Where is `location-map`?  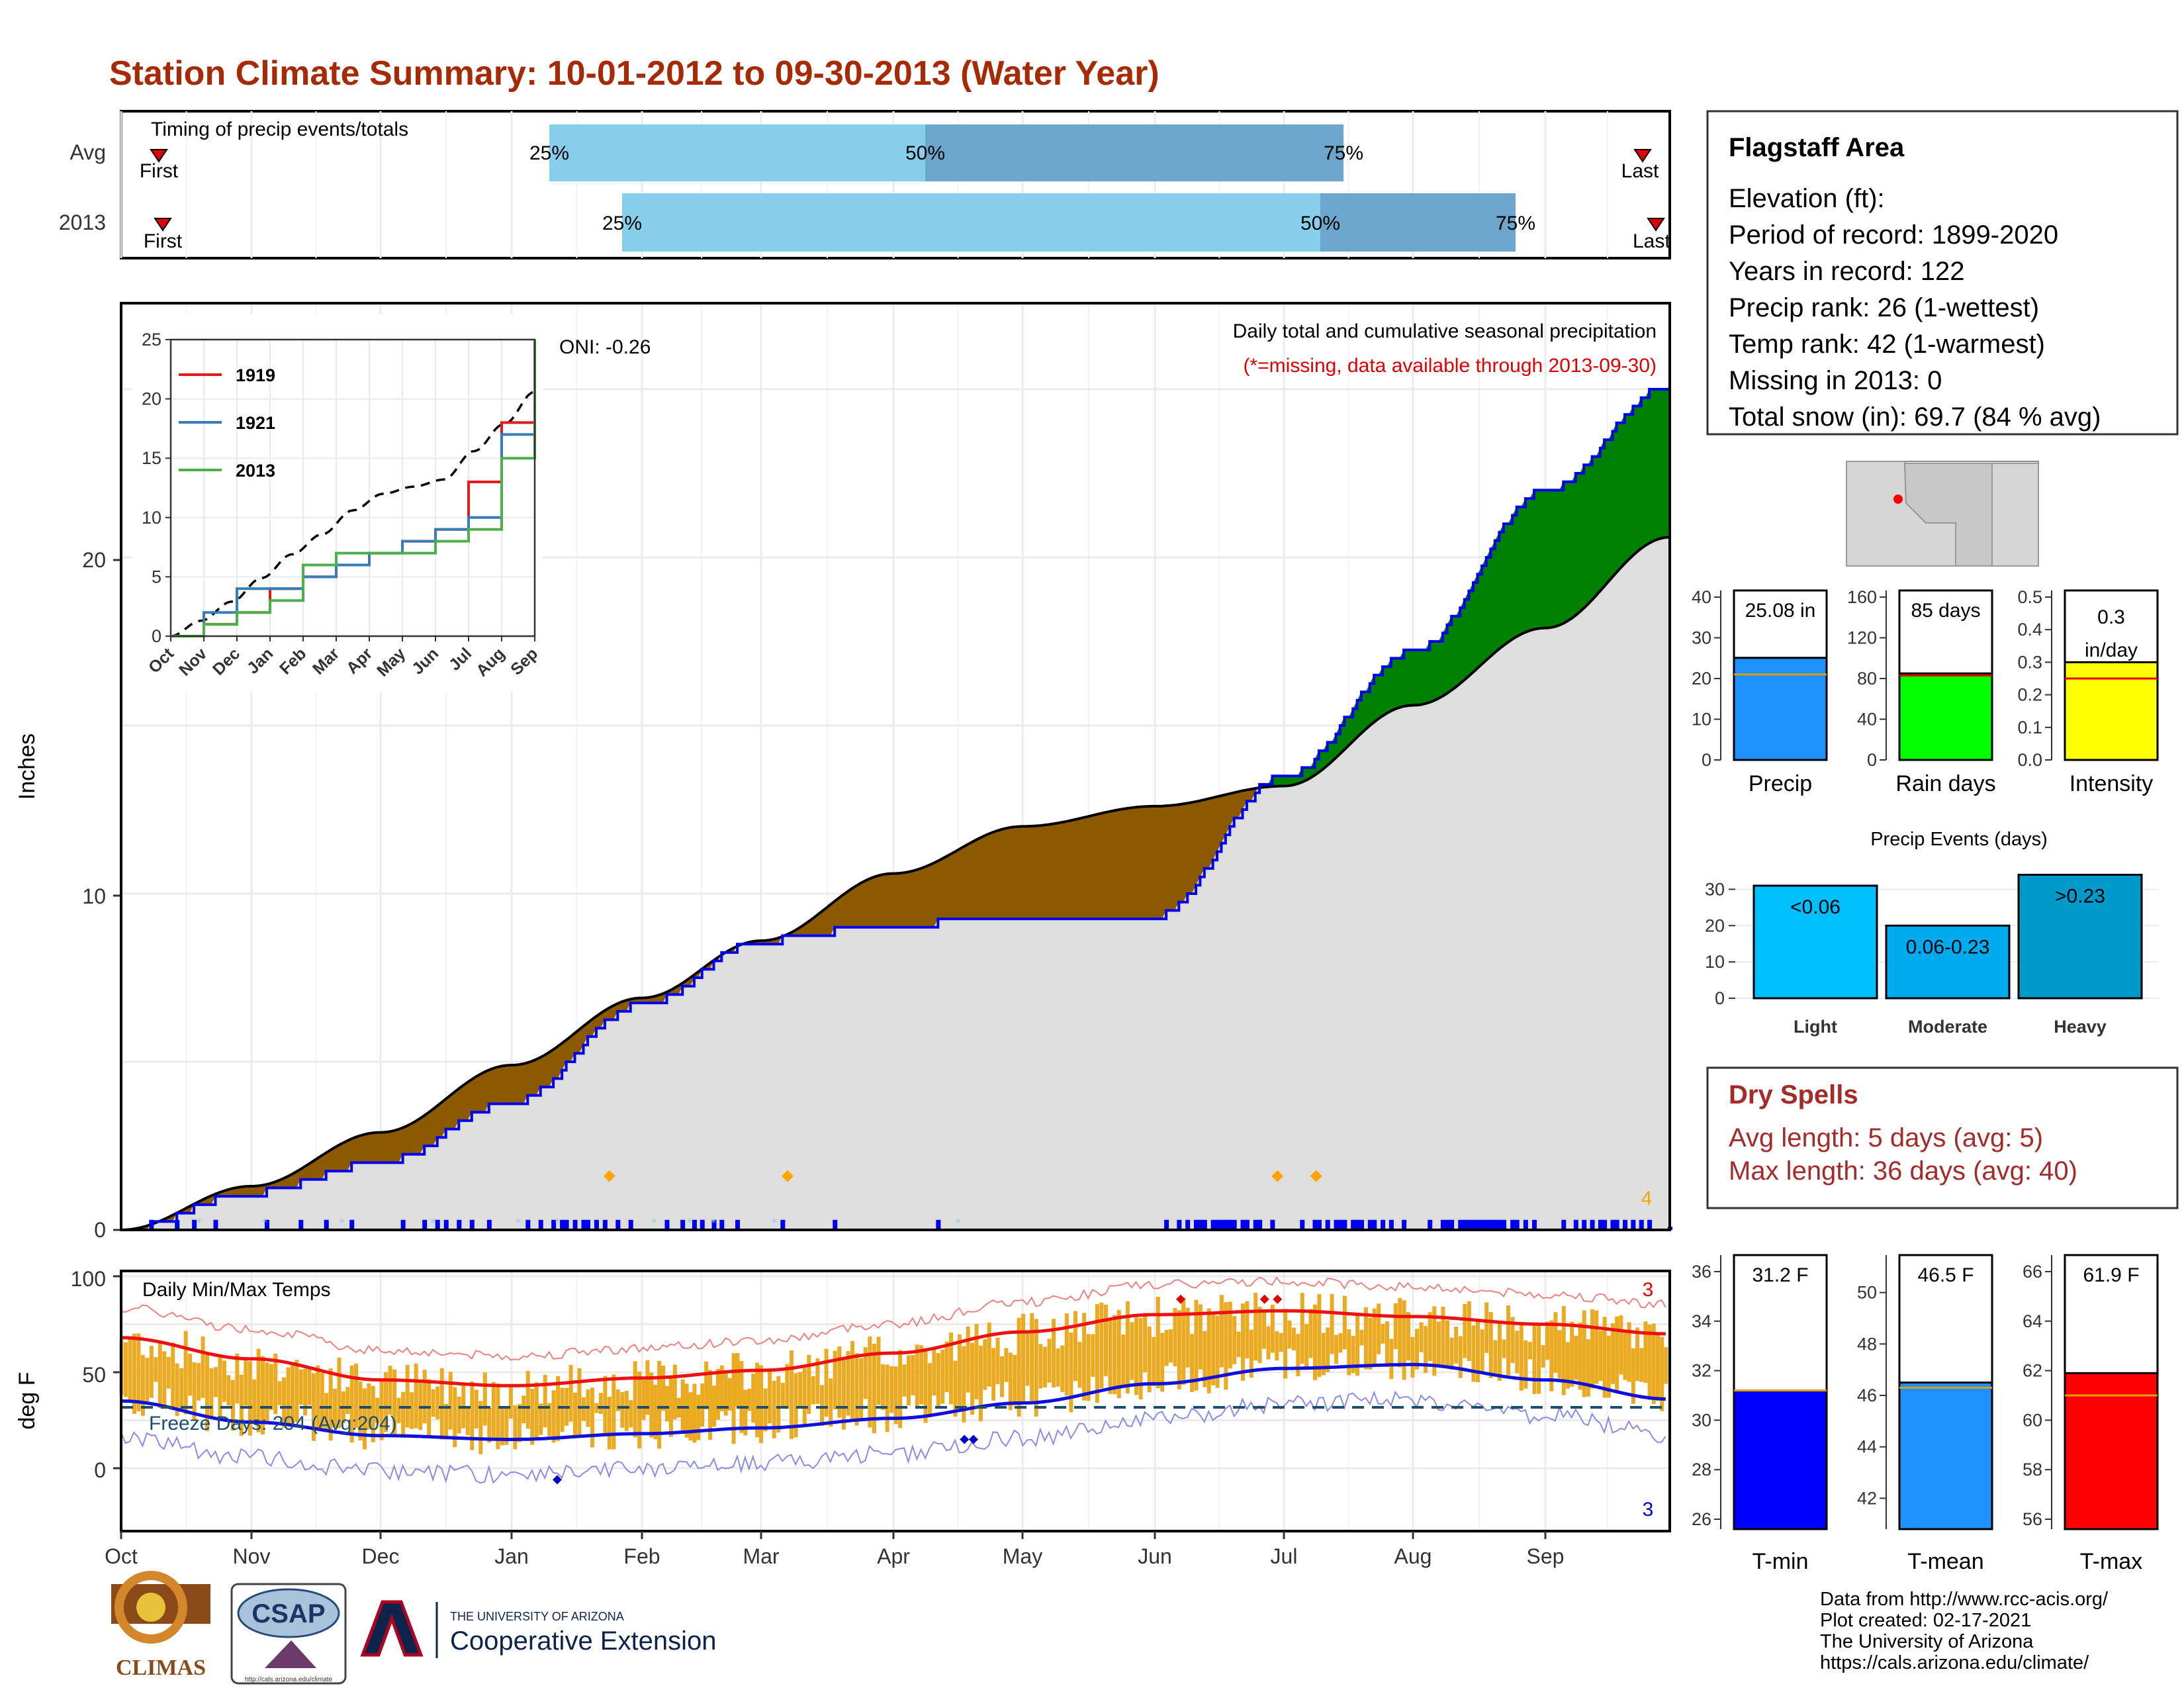 location-map is located at coordinates (1942, 514).